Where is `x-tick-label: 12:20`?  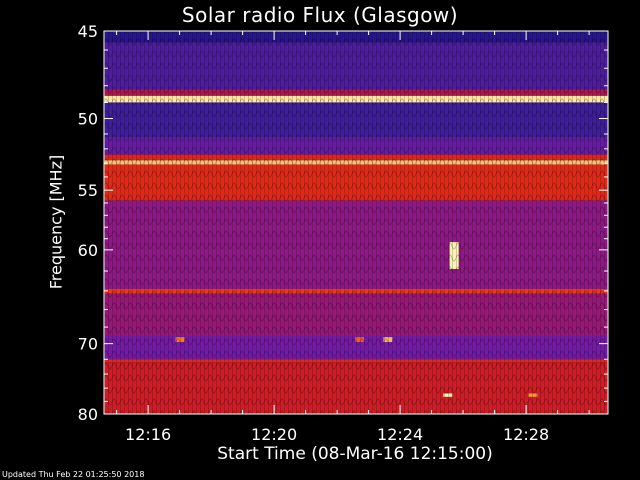
x-tick-label: 12:20 is located at coordinates (274, 434).